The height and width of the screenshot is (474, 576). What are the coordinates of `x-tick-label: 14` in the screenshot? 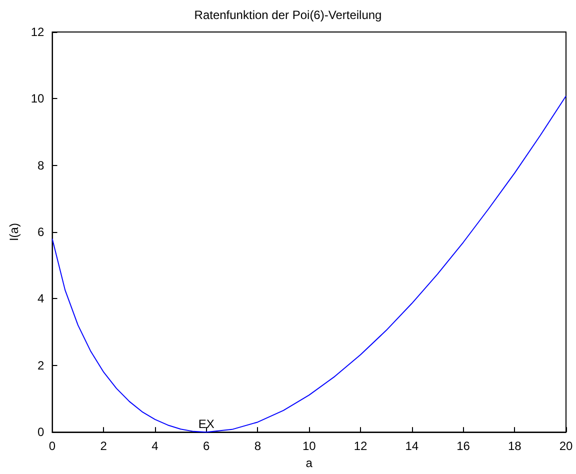 It's located at (412, 446).